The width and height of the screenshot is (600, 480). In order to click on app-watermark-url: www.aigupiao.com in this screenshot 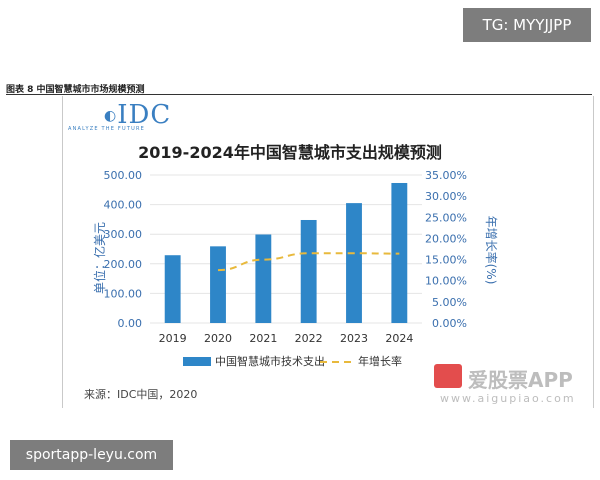, I will do `click(508, 398)`.